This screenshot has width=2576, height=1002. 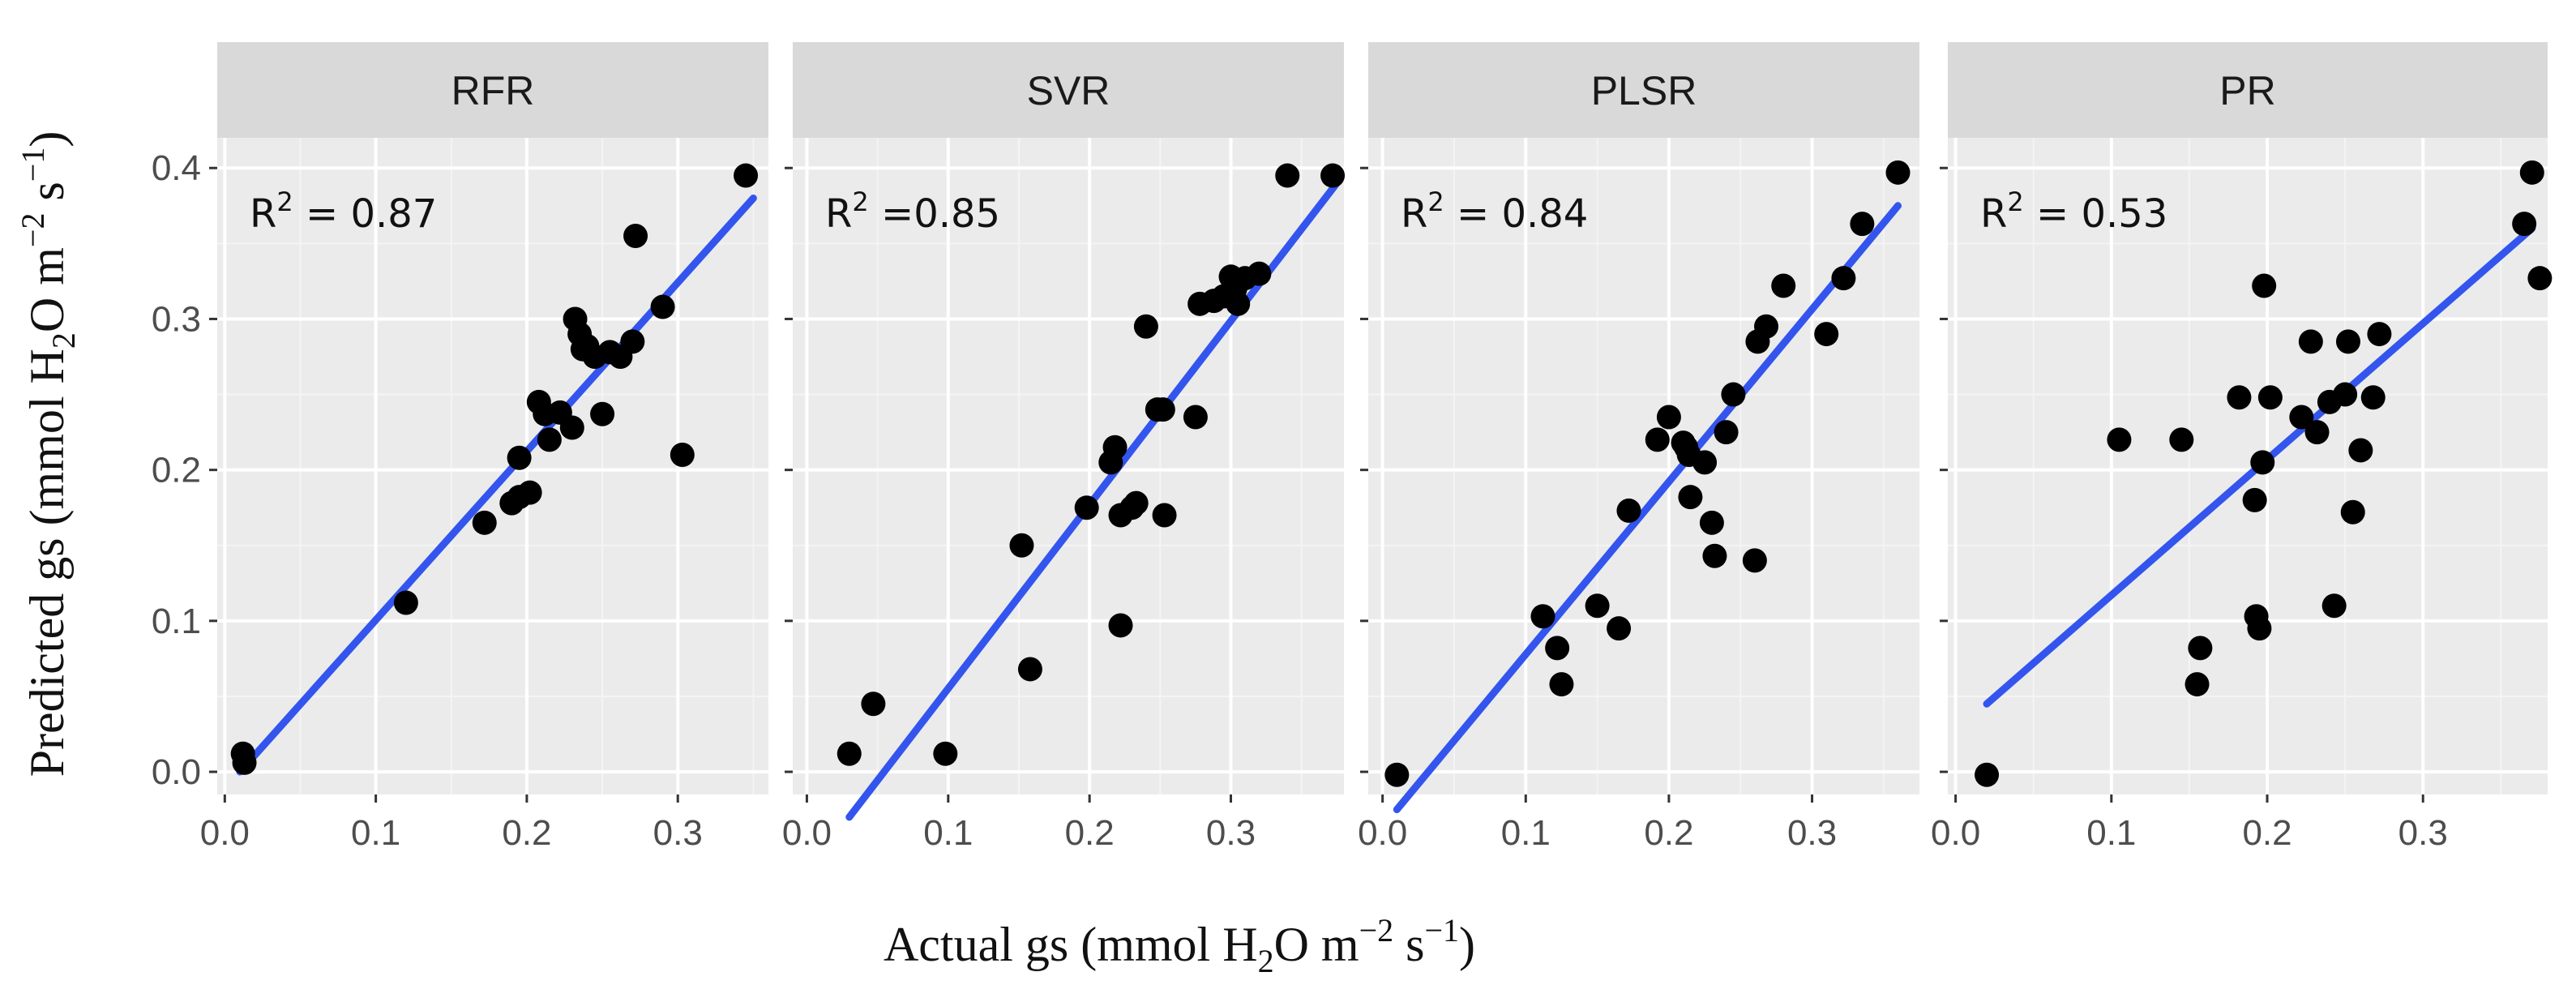 I want to click on r2-value: = 0.53, so click(x=2096, y=214).